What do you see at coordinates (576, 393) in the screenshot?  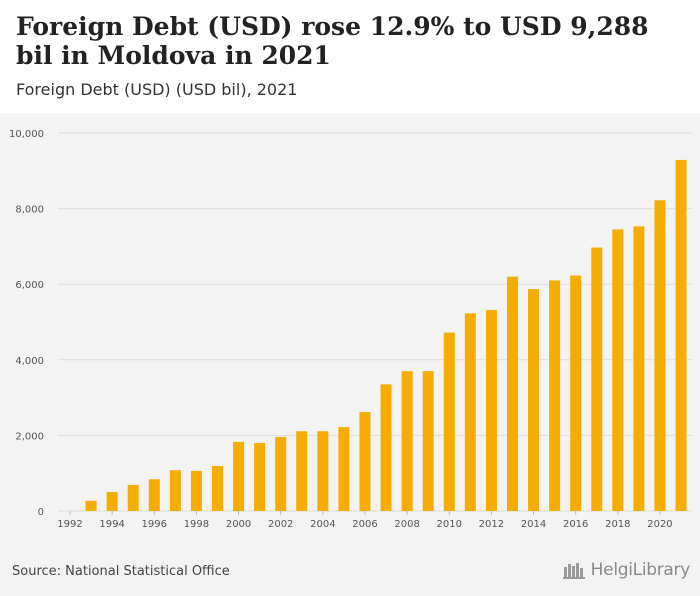 I see `bar-2016` at bounding box center [576, 393].